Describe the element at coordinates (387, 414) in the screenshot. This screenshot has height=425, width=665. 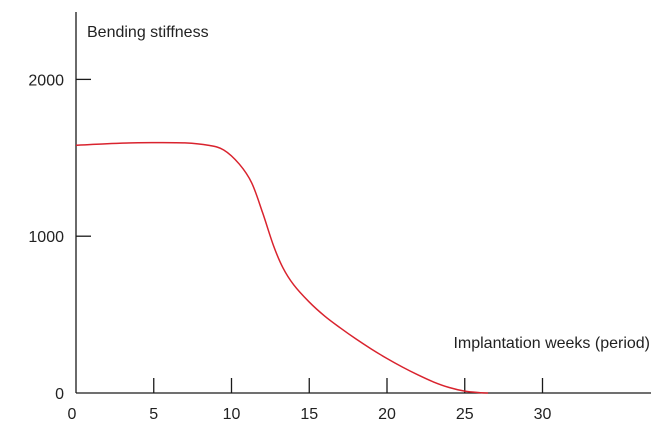
I see `x-tick-label: 20` at that location.